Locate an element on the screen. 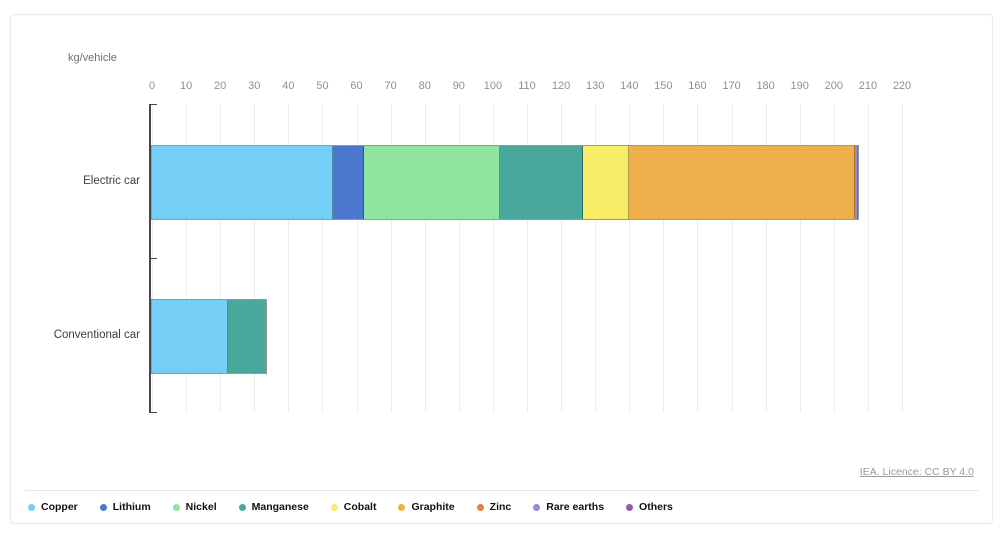  bar-segment-graphite is located at coordinates (741, 182).